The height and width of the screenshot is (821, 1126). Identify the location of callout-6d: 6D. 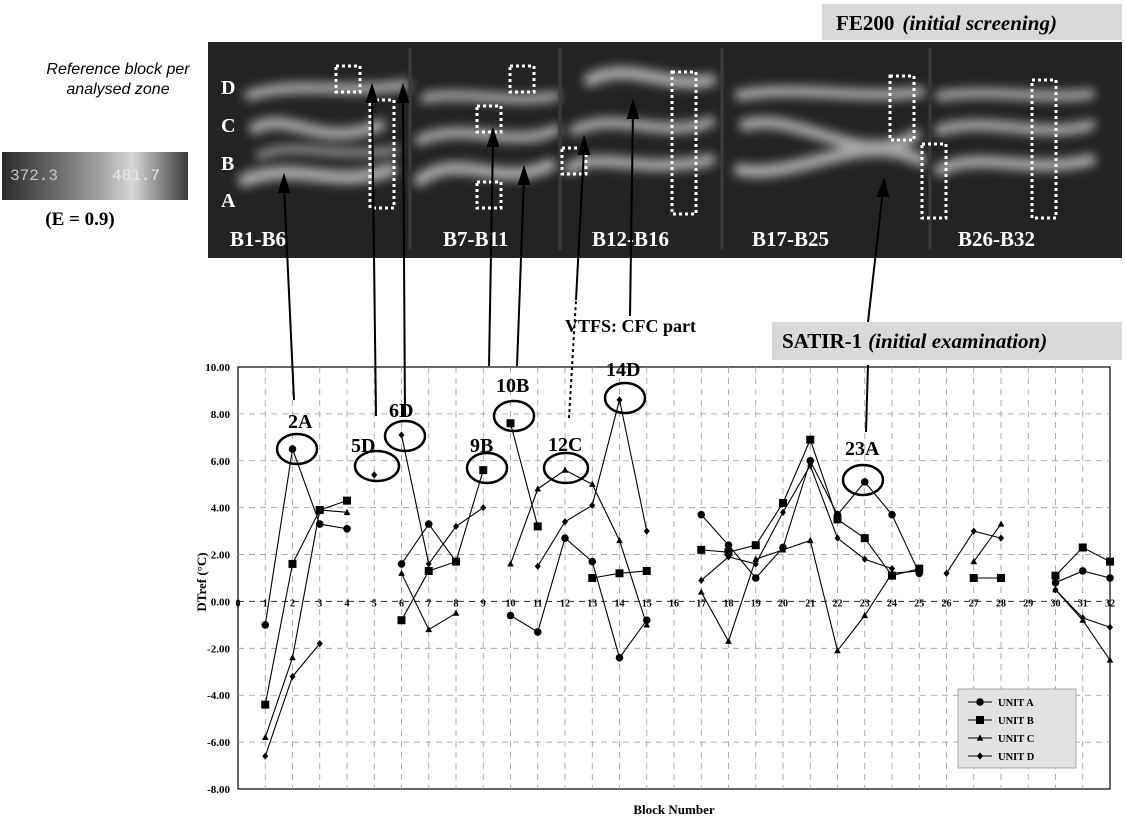
(401, 411).